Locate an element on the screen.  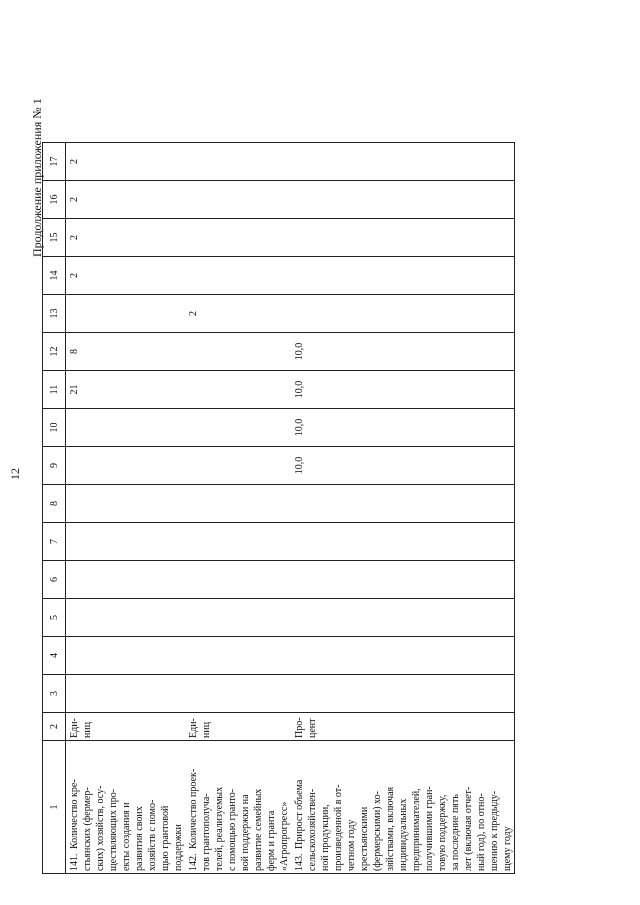
header-row: 1 2 3 4 5 6 7 8 9 10 11 12 13 14 15 16 1 is located at coordinates (54, 508).